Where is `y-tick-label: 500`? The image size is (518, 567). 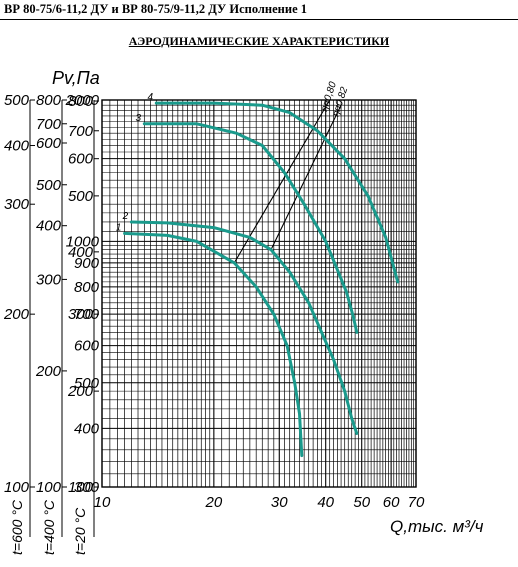 y-tick-label: 500 is located at coordinates (87, 383).